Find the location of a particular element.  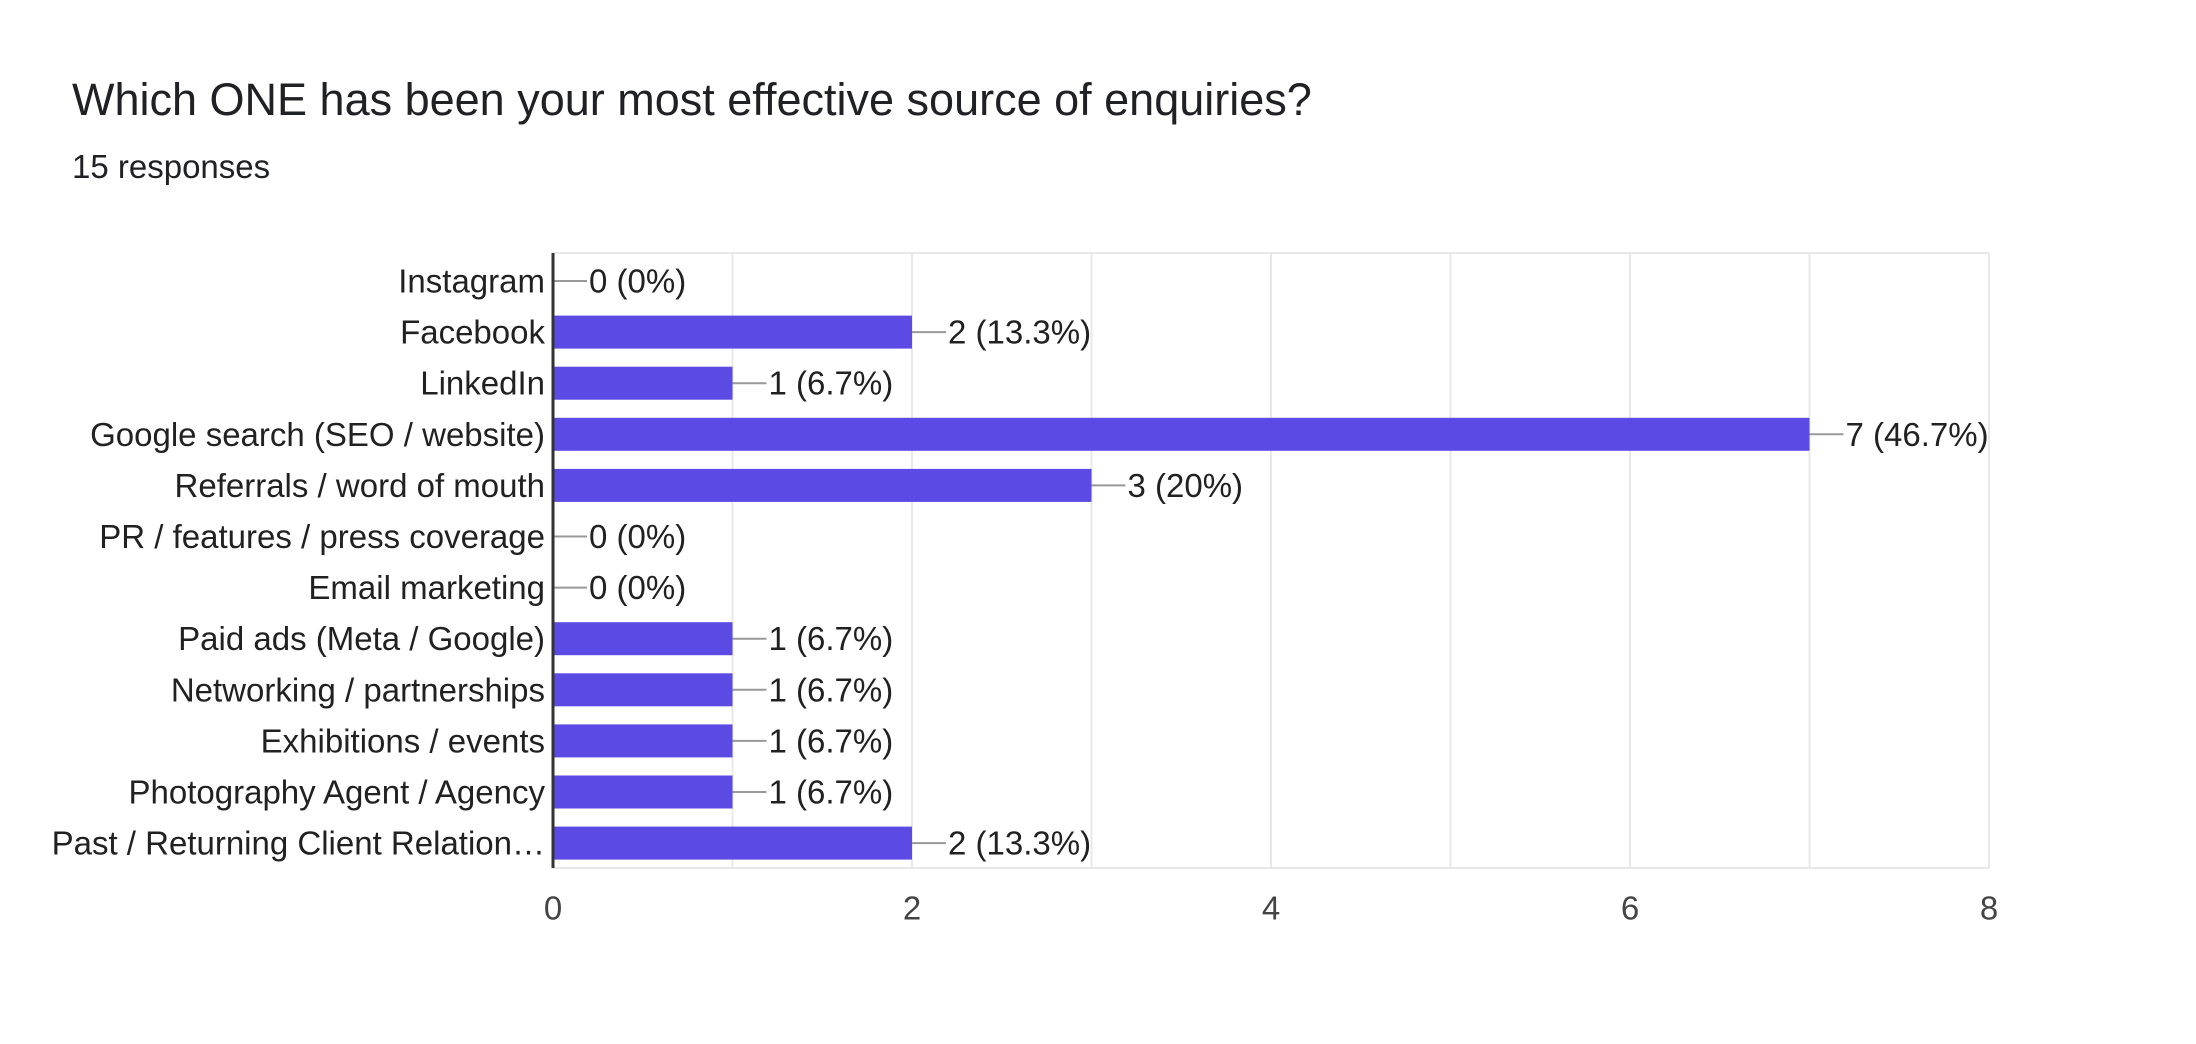

category-label: Instagram is located at coordinates (471, 281).